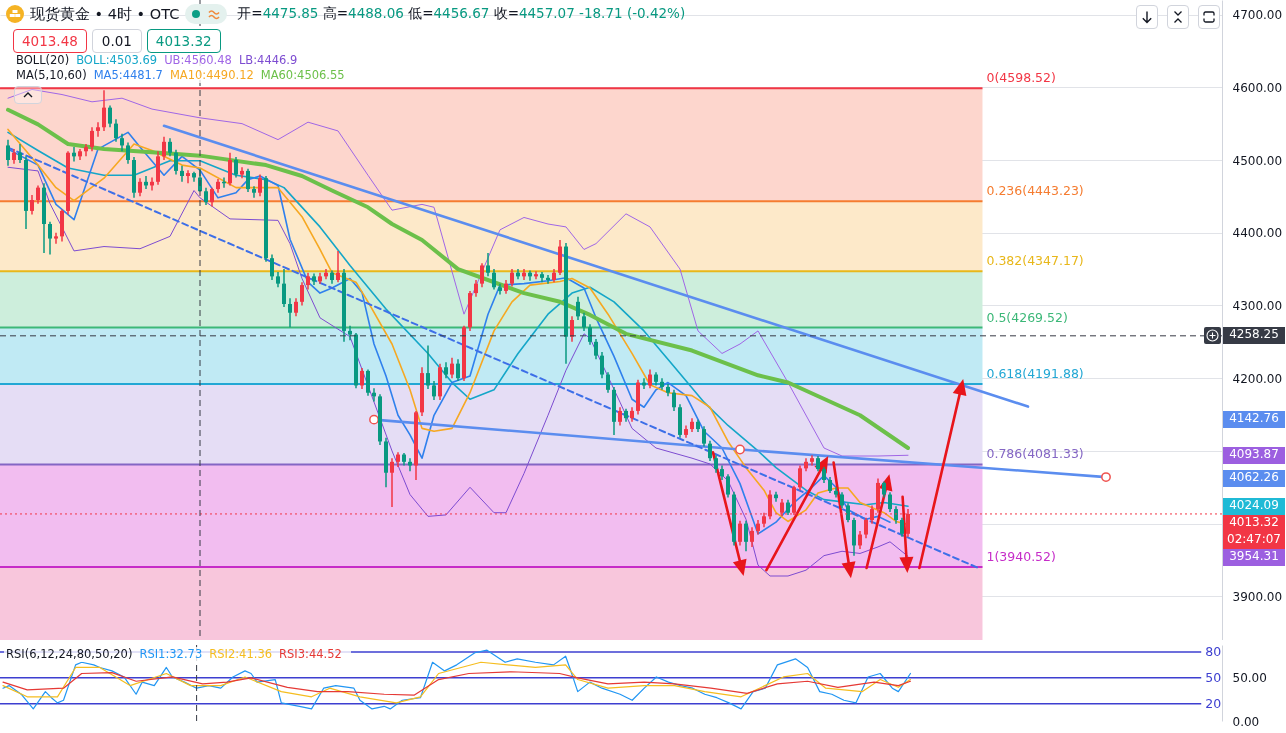  I want to click on text: LB:4446.9, so click(268, 60).